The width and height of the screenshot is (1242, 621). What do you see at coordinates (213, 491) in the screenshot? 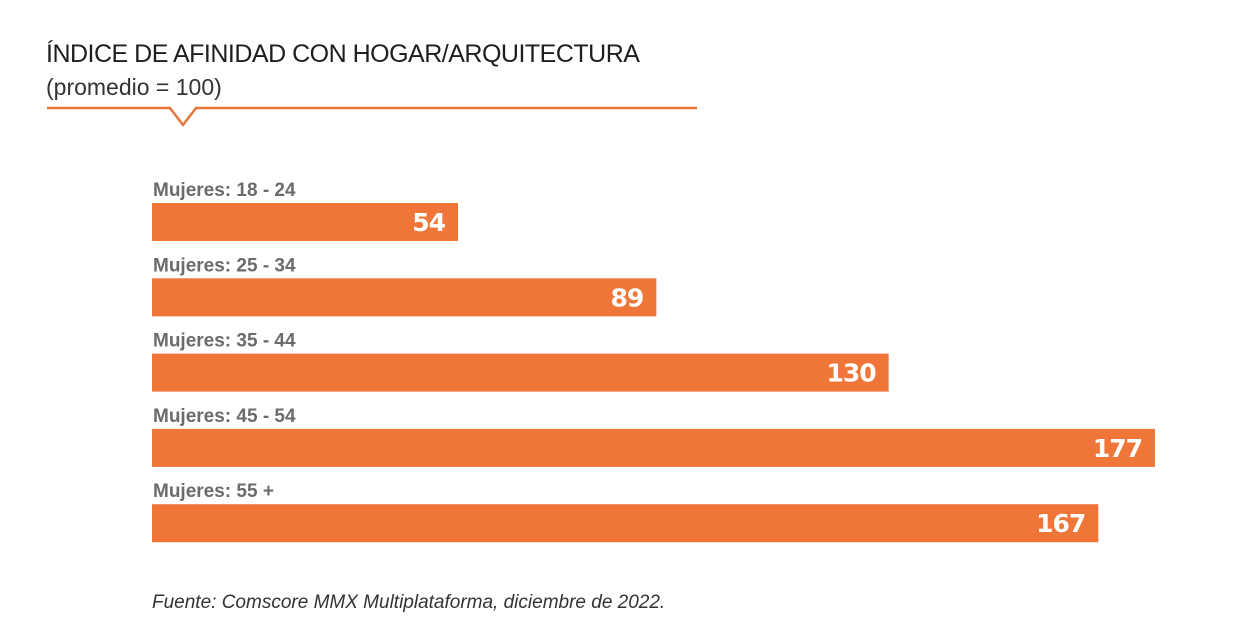
I see `category-label: Mujeres: 55 +` at bounding box center [213, 491].